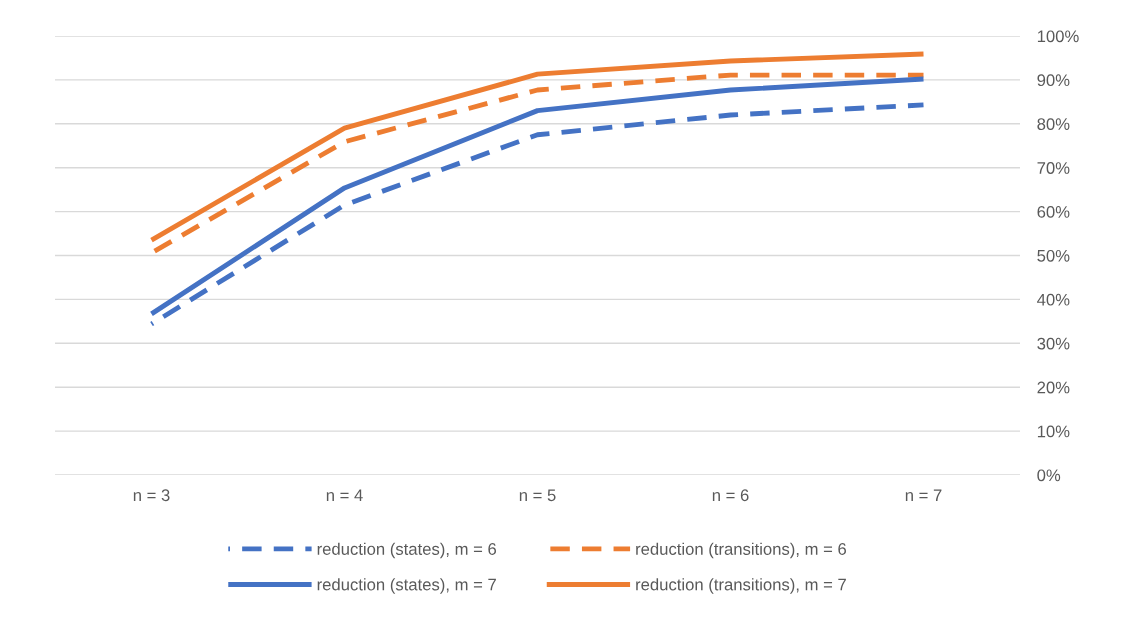  Describe the element at coordinates (406, 586) in the screenshot. I see `legend-label: reduction (states), m = 7` at that location.